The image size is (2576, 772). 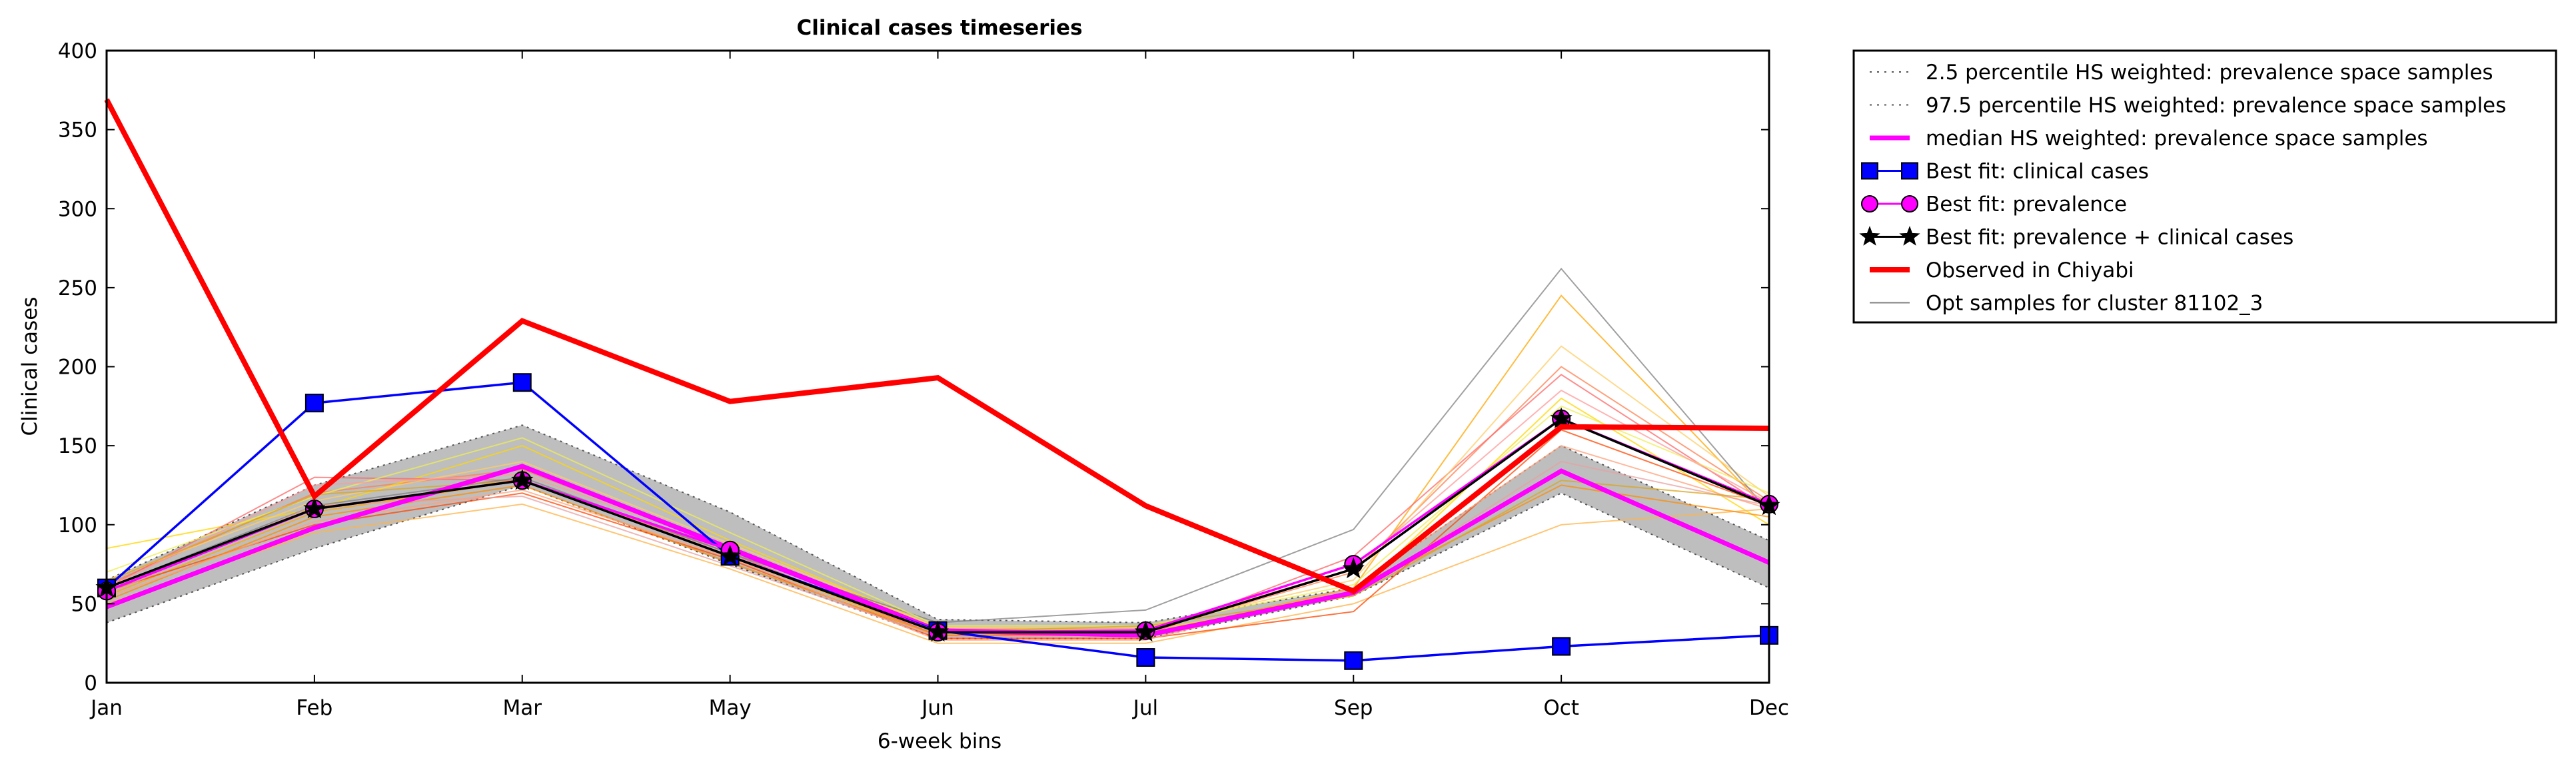 I want to click on legend-entry-8: Opt samples for cluster 81102_3, so click(x=2067, y=304).